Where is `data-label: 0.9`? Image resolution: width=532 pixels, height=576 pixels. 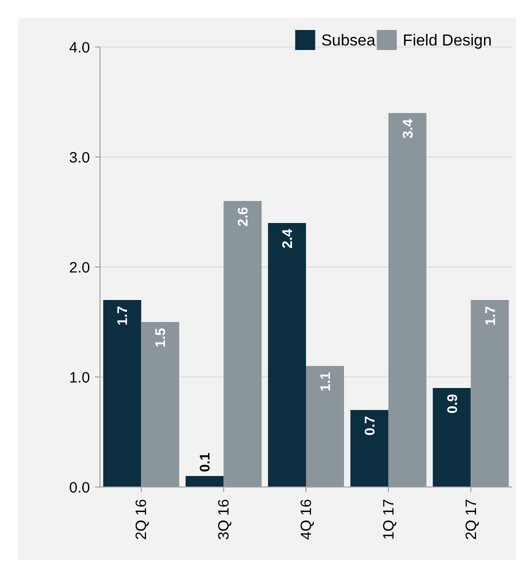
data-label: 0.9 is located at coordinates (452, 404).